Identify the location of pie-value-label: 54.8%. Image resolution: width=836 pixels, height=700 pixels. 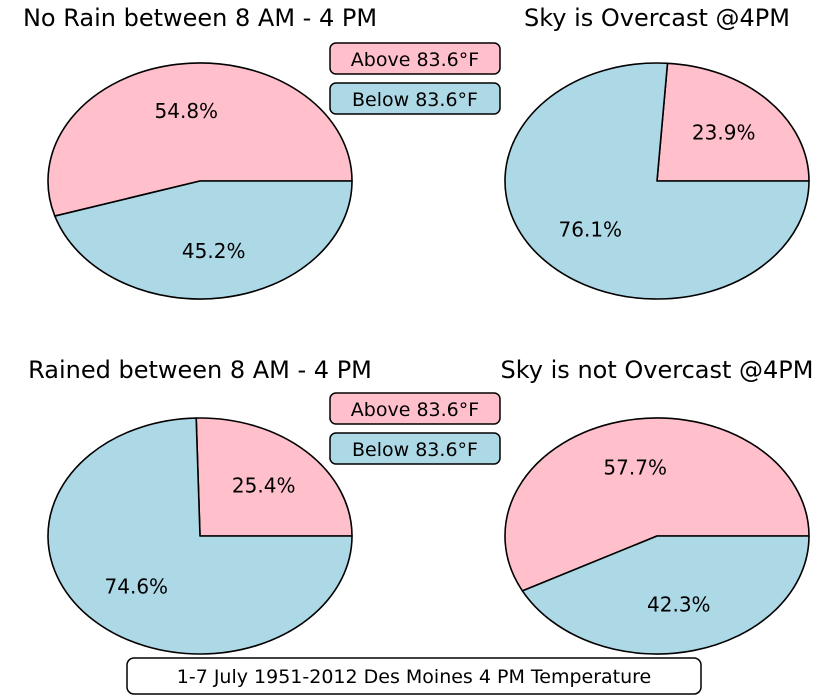
(187, 111).